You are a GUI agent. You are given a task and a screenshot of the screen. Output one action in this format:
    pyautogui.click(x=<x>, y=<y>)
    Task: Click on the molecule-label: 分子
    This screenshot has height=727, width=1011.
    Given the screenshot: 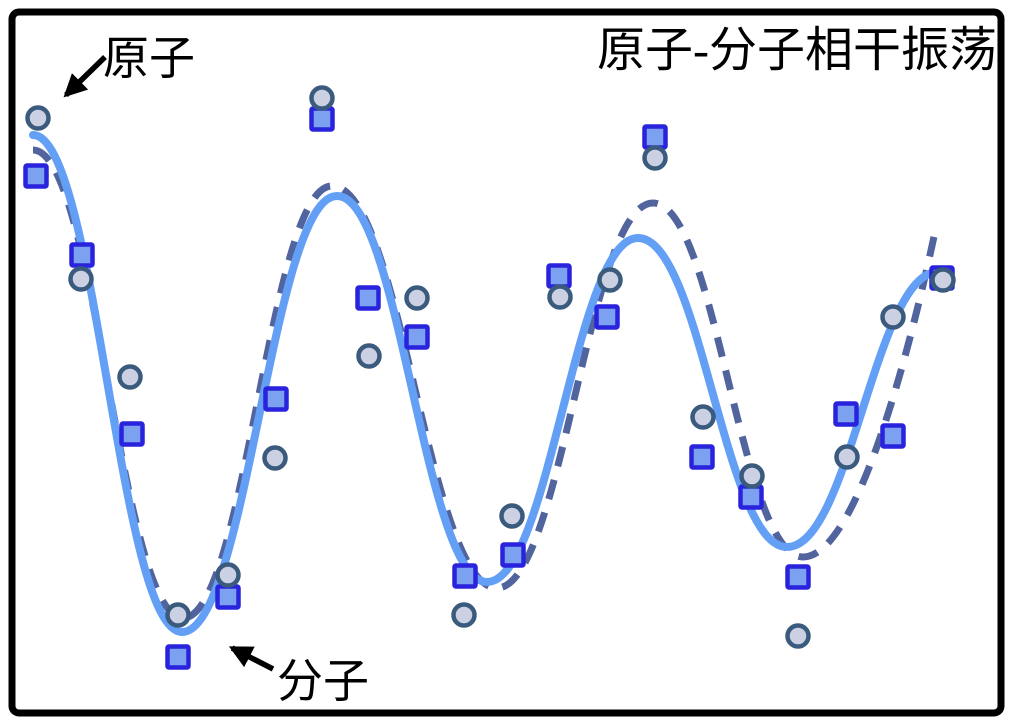 What is the action you would take?
    pyautogui.click(x=323, y=681)
    